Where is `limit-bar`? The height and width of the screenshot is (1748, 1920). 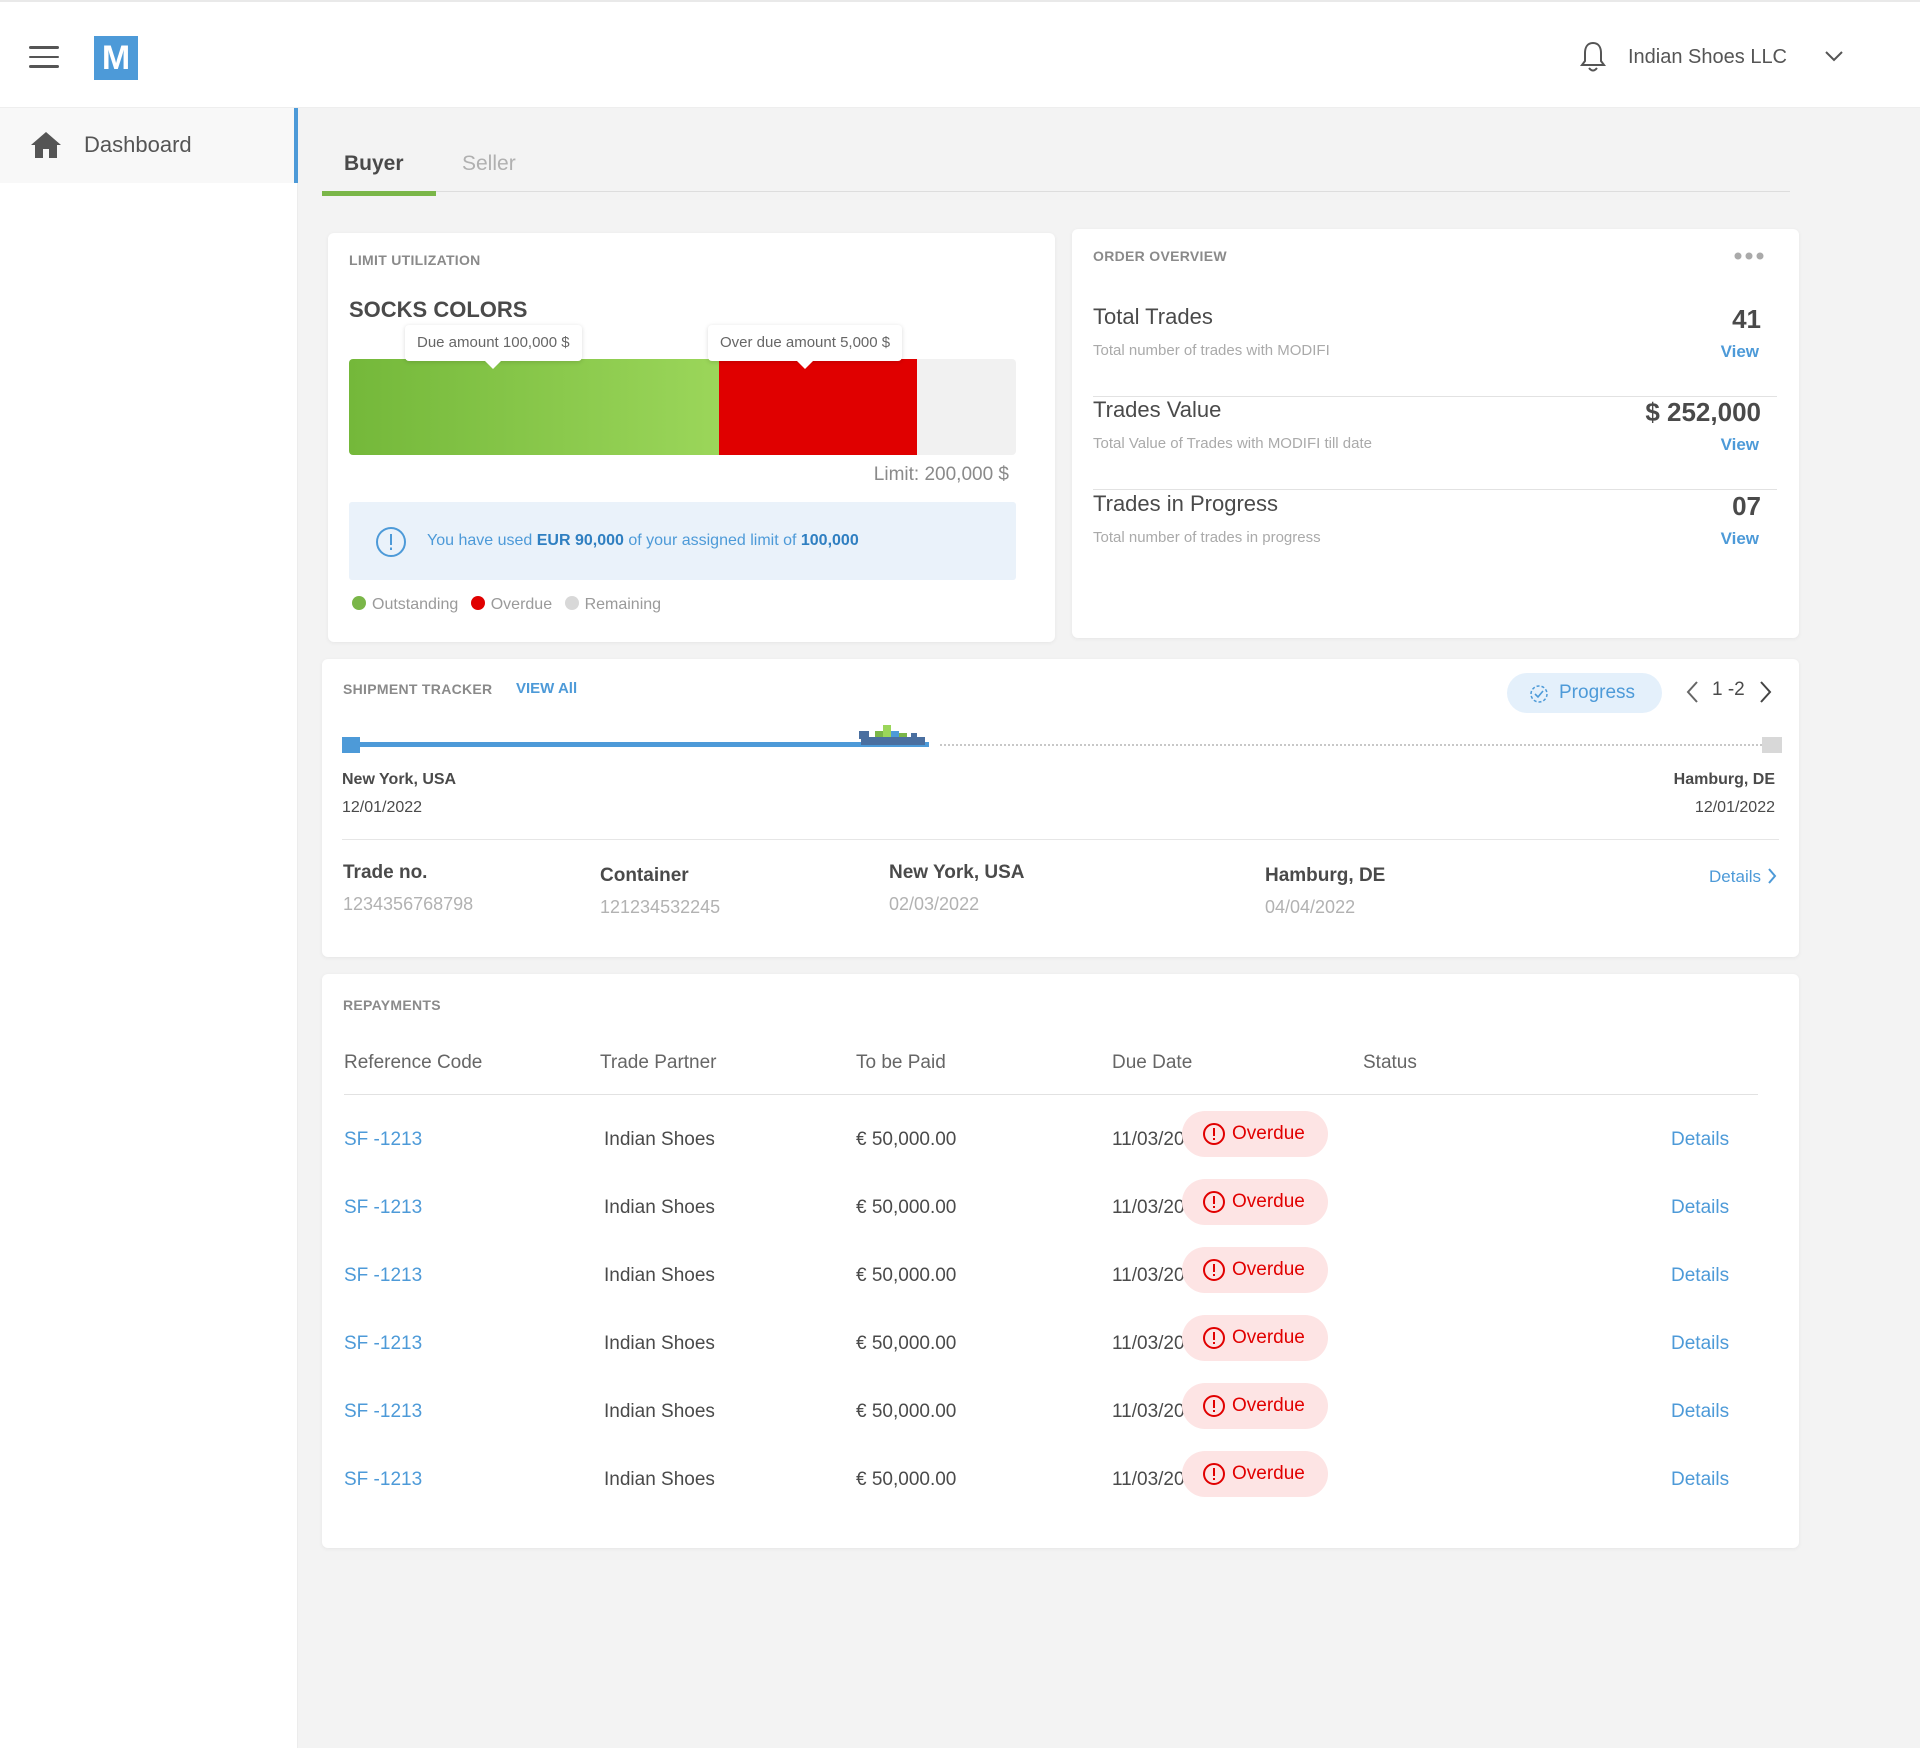 limit-bar is located at coordinates (682, 407).